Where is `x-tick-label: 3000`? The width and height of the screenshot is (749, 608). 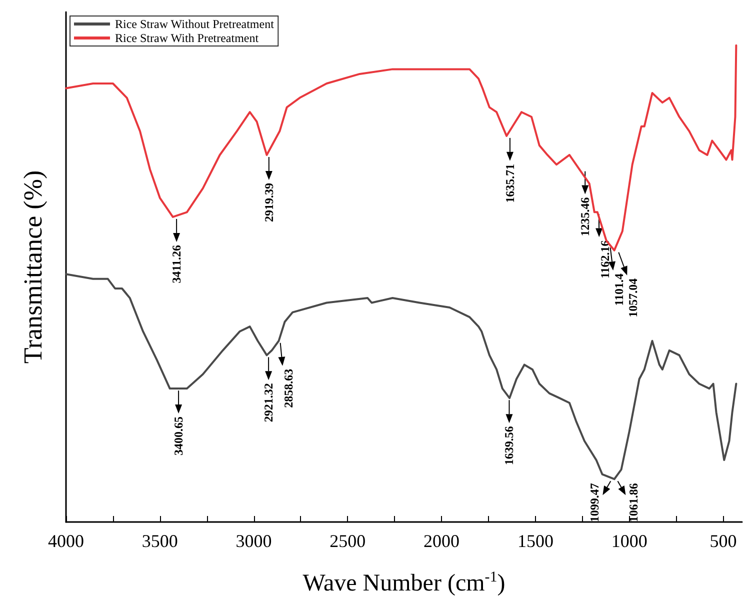
x-tick-label: 3000 is located at coordinates (254, 541).